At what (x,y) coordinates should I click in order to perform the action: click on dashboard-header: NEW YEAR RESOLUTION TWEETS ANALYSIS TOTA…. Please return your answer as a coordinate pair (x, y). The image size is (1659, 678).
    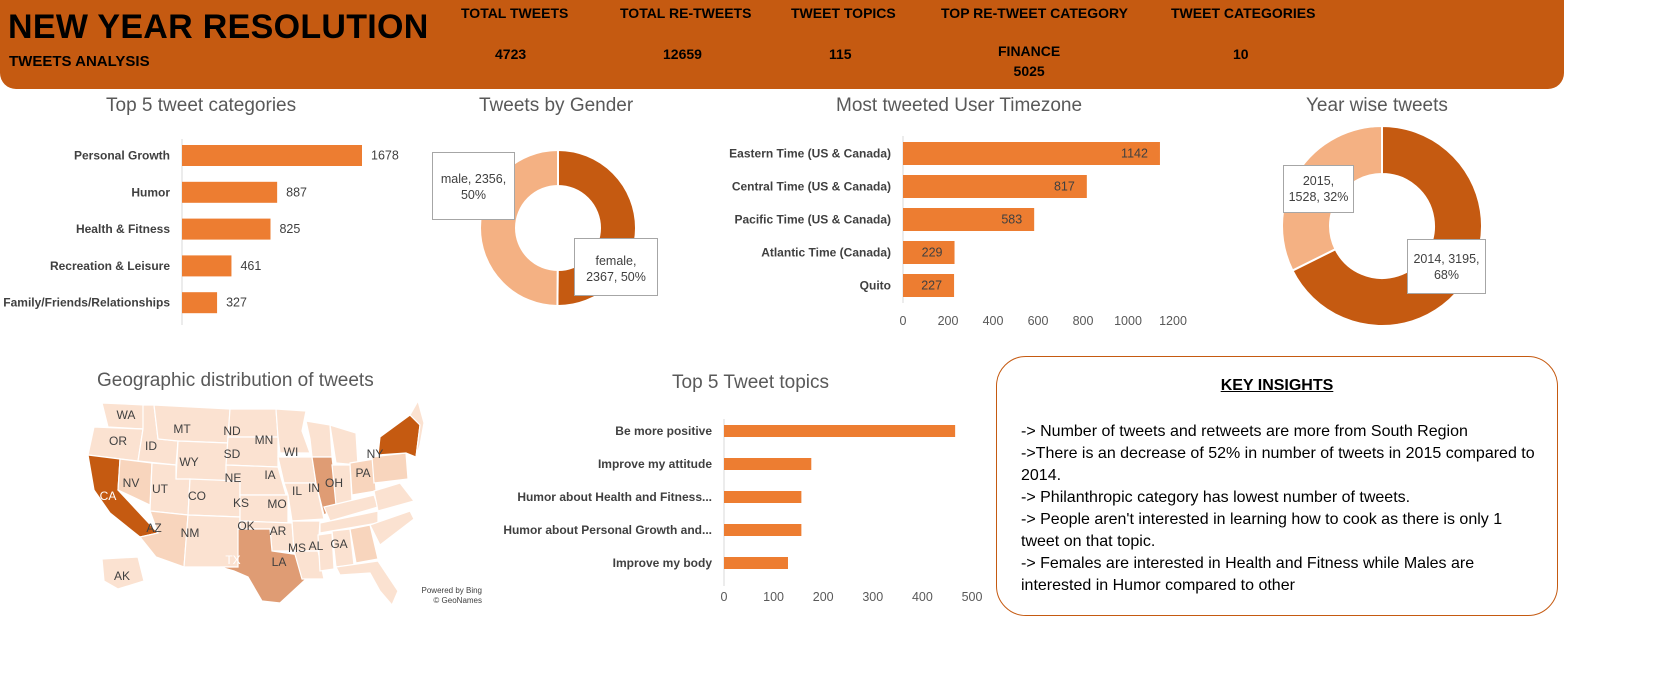
    Looking at the image, I should click on (782, 44).